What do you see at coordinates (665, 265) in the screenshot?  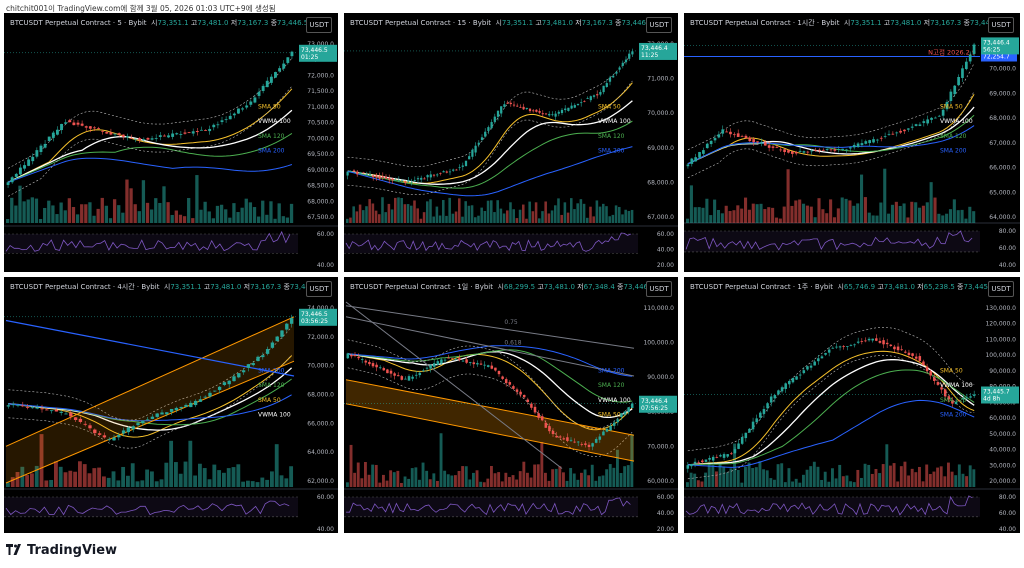 I see `rsi-tick-label: 20.00` at bounding box center [665, 265].